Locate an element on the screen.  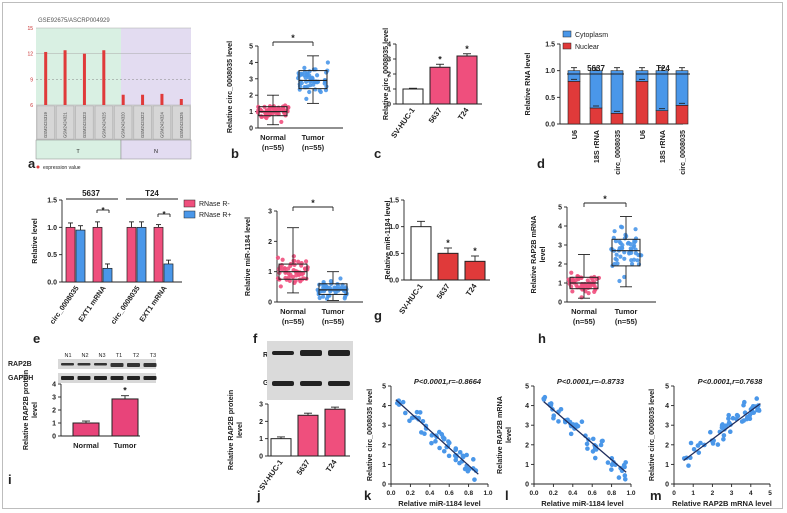
x-tick-label-k: 0.6 is located at coordinates (449, 493).